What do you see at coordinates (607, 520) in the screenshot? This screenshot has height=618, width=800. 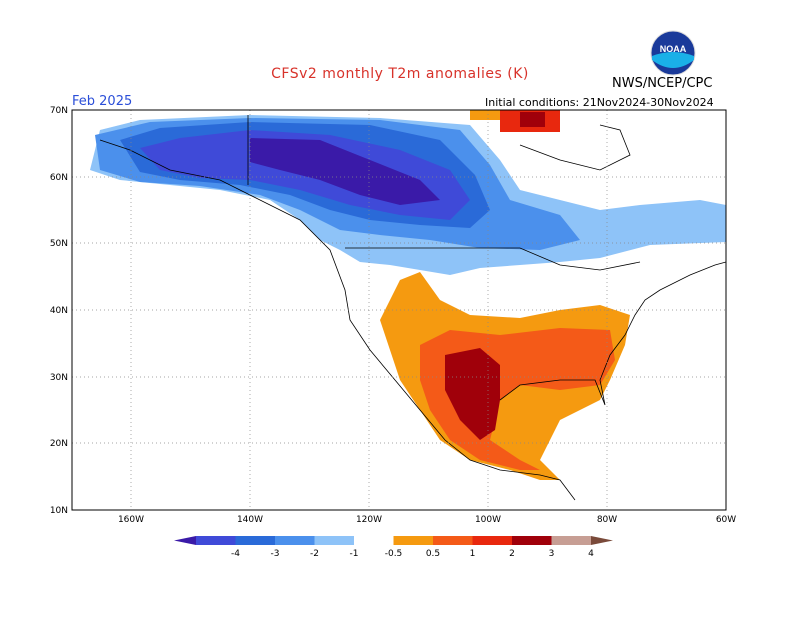 I see `lon-label: 80W` at bounding box center [607, 520].